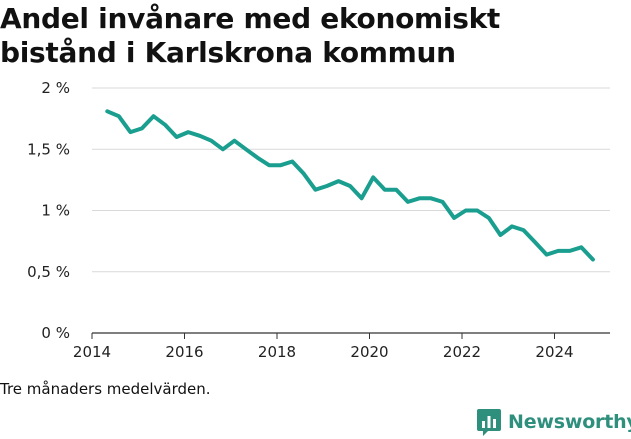  I want to click on y-tick-label: 0,5 %, so click(48, 272).